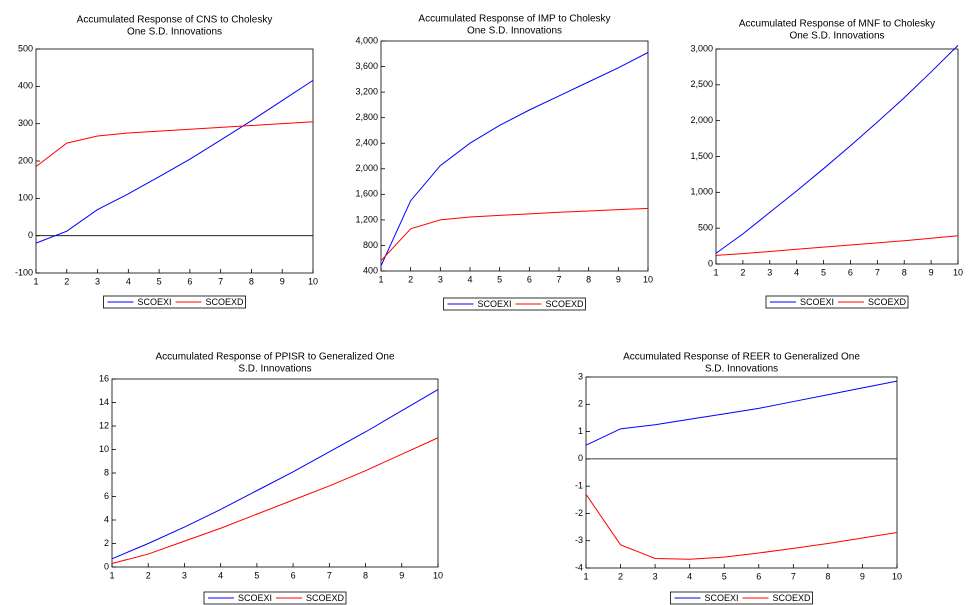  What do you see at coordinates (579, 486) in the screenshot?
I see `y-tick-label: -1` at bounding box center [579, 486].